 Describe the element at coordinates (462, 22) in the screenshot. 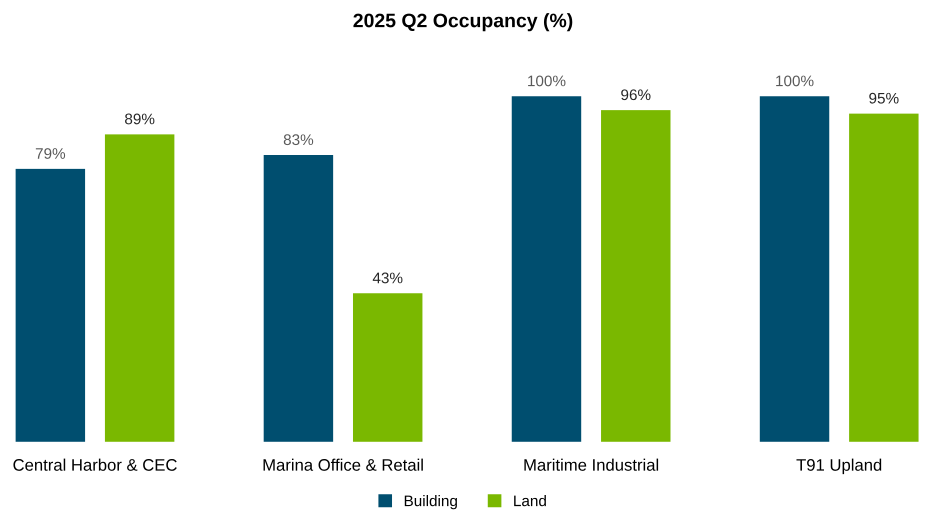

I see `chart-title: 2025 Q2 Occupancy (%)` at that location.